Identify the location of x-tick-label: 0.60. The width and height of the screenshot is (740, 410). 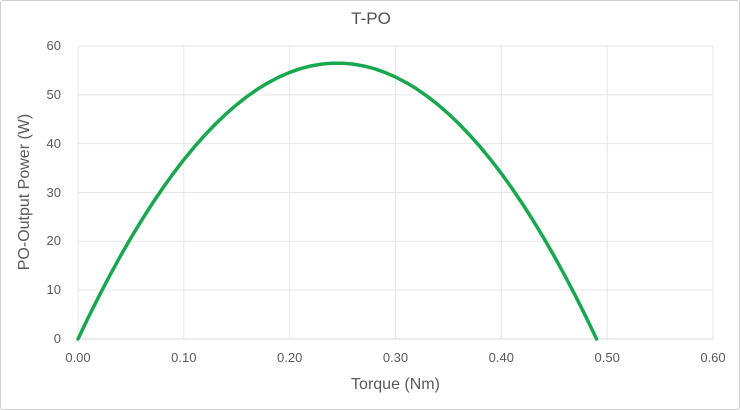
(713, 357).